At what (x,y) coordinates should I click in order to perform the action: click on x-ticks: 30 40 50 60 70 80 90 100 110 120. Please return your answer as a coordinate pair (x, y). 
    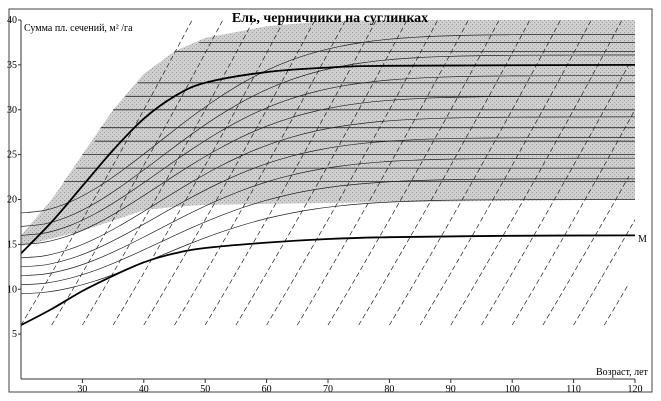
    Looking at the image, I should click on (360, 387).